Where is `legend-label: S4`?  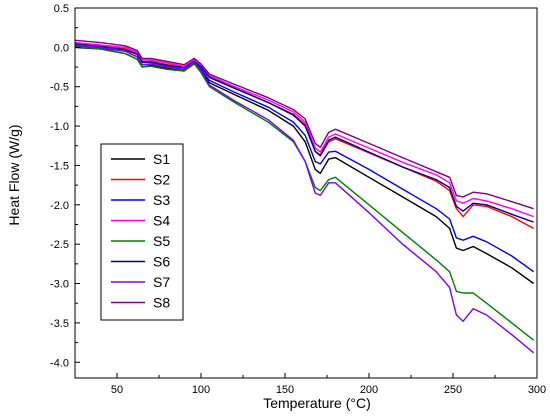 legend-label: S4 is located at coordinates (161, 221).